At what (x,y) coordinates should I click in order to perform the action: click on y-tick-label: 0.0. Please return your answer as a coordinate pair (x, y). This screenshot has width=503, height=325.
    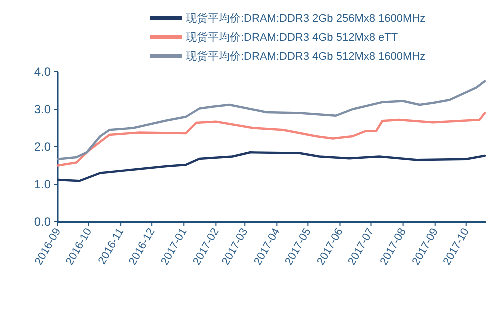
    Looking at the image, I should click on (43, 222).